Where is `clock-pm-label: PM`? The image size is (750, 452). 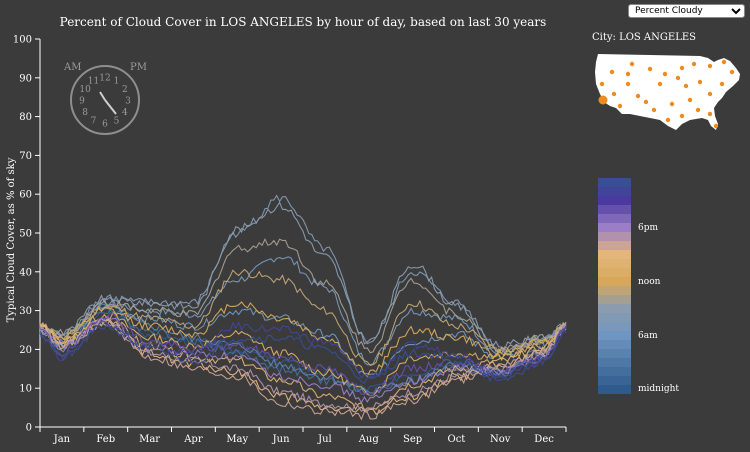 clock-pm-label: PM is located at coordinates (138, 67).